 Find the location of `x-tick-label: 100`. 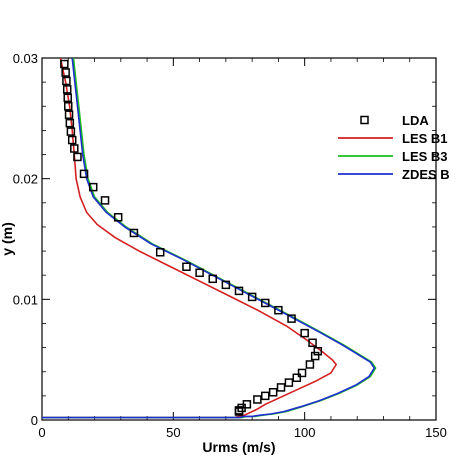

x-tick-label: 100 is located at coordinates (305, 432).